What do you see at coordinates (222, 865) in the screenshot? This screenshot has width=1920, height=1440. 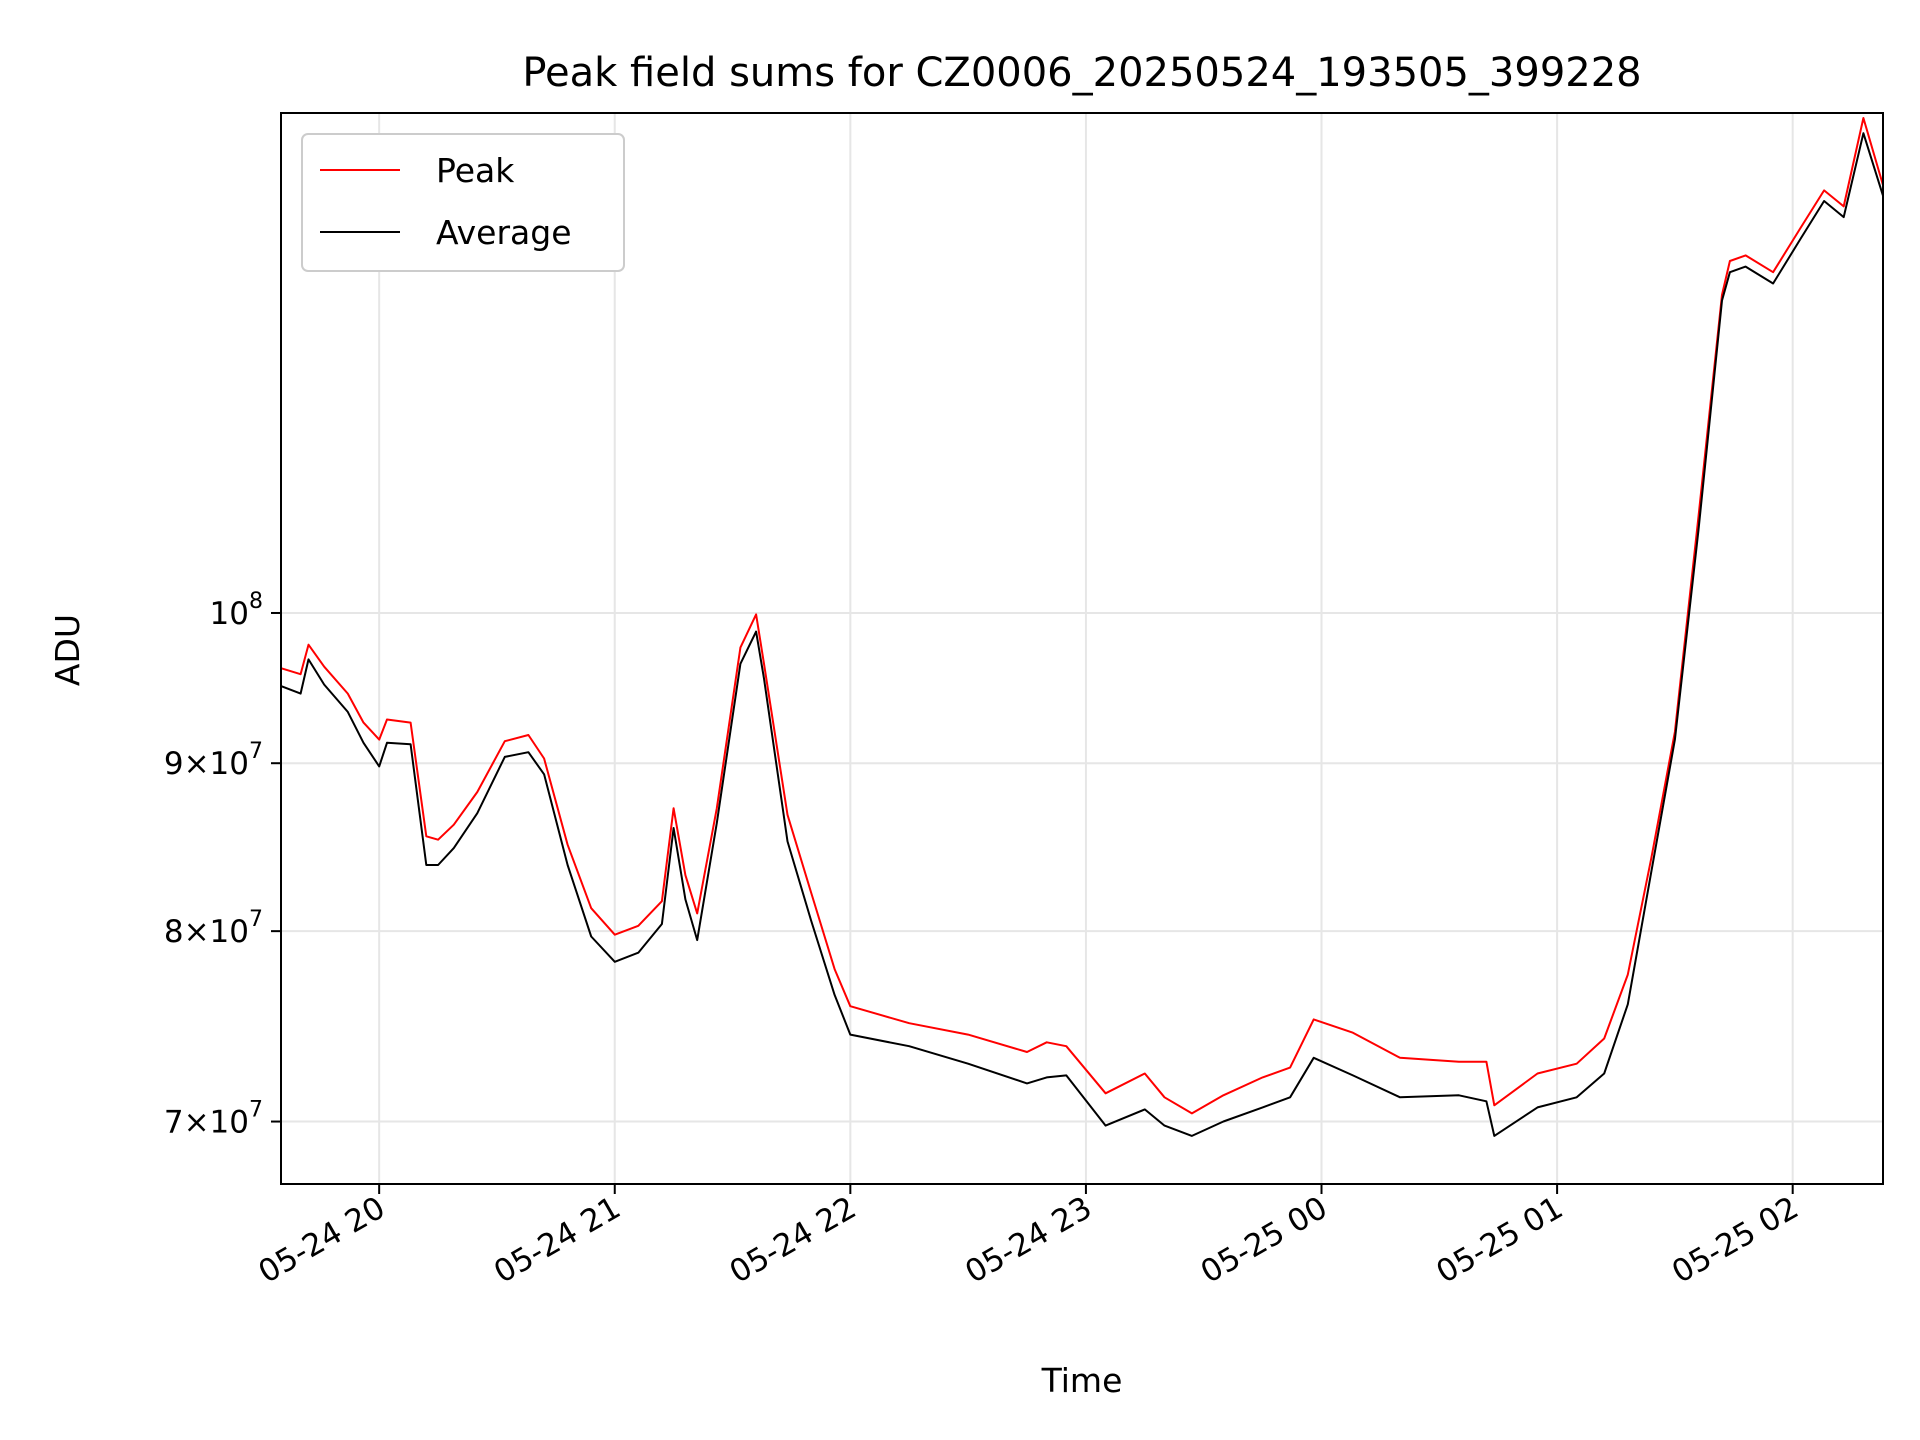 I see `y-axis: 7×107 8×107 9×107 108` at bounding box center [222, 865].